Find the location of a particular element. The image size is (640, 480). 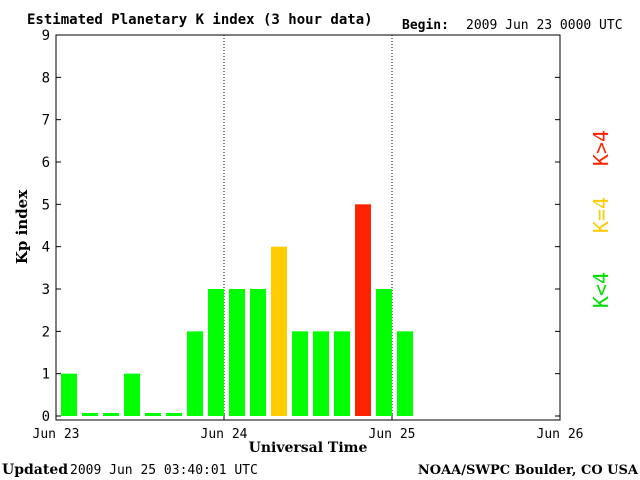

updated-value: 2009 Jun 25 03:40:01 UTC is located at coordinates (164, 470).